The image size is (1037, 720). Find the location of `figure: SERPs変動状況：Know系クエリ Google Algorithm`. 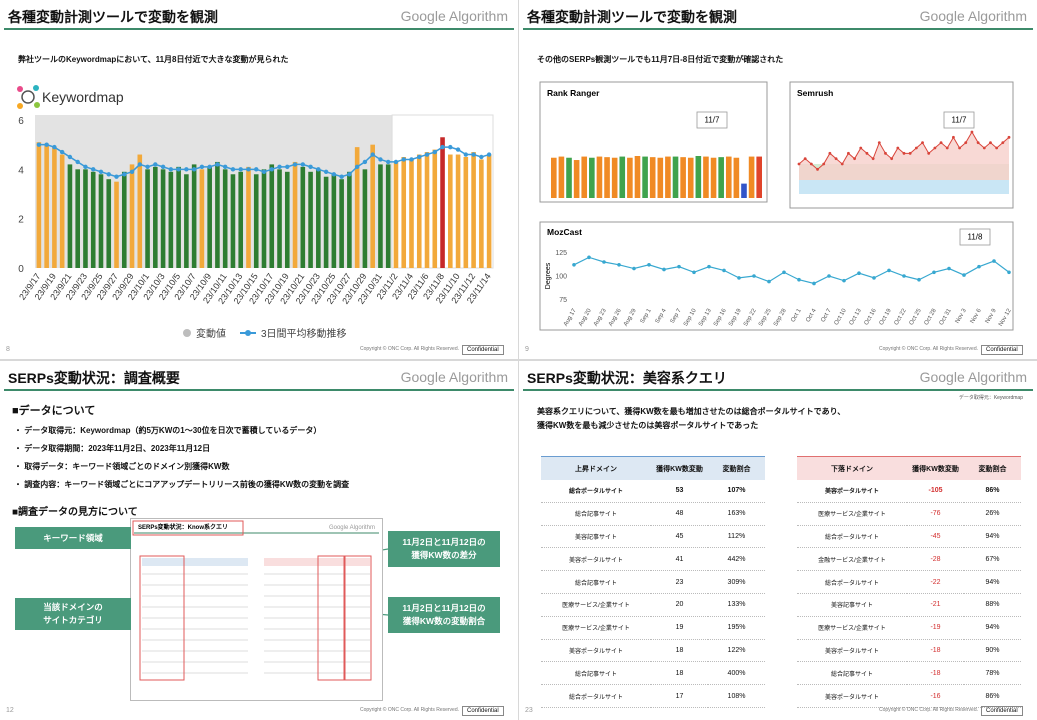

figure: SERPs変動状況：Know系クエリ Google Algorithm is located at coordinates (256, 609).